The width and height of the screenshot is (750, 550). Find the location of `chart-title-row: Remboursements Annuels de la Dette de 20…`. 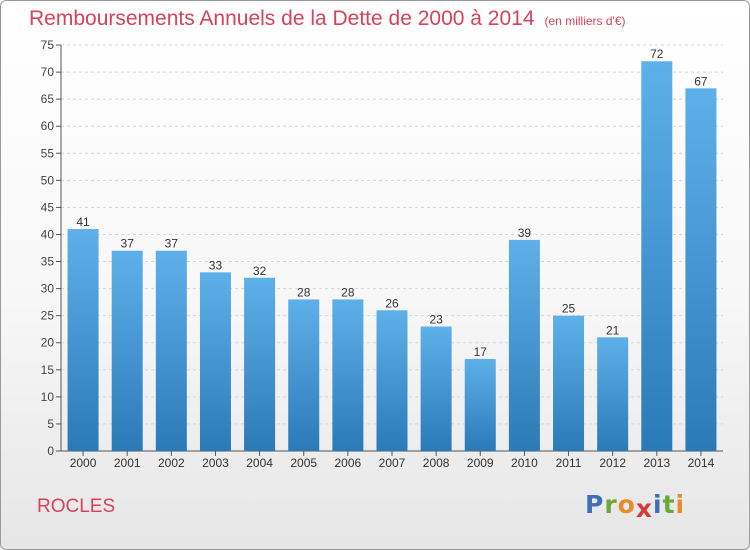

chart-title-row: Remboursements Annuels de la Dette de 20… is located at coordinates (327, 19).